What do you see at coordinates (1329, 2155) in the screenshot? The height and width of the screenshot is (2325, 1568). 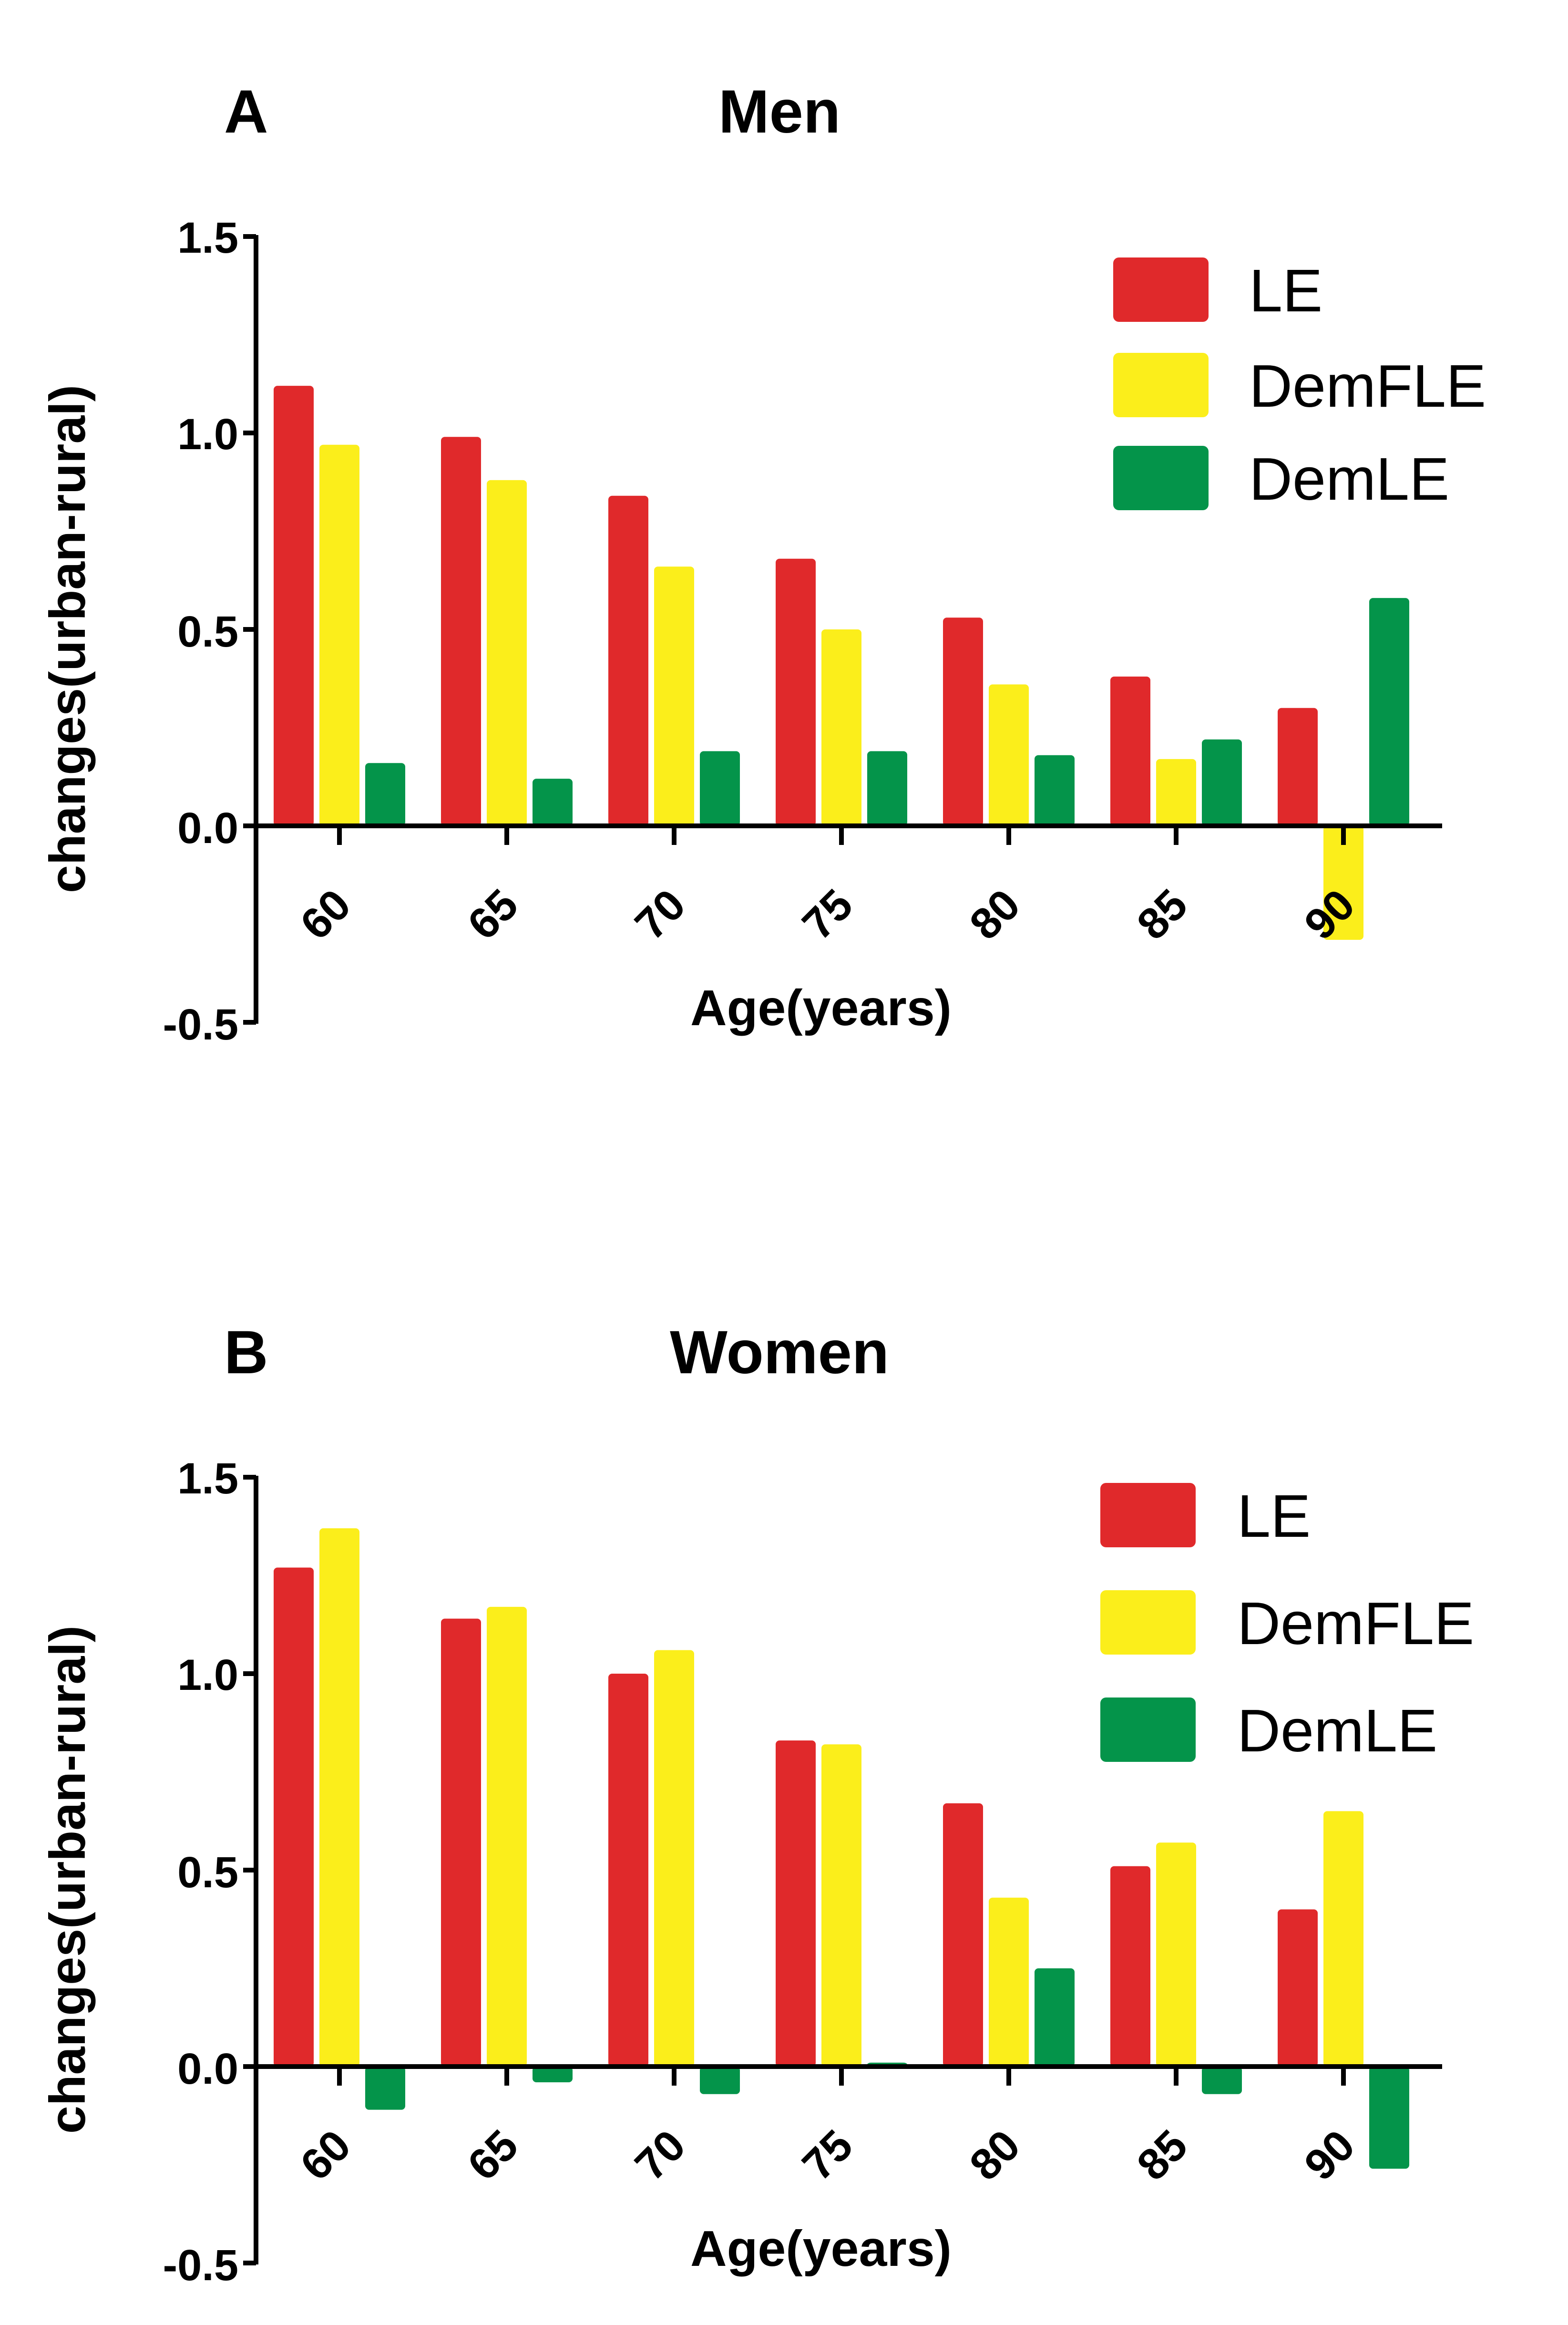 I see `x-tick-label: 90` at bounding box center [1329, 2155].